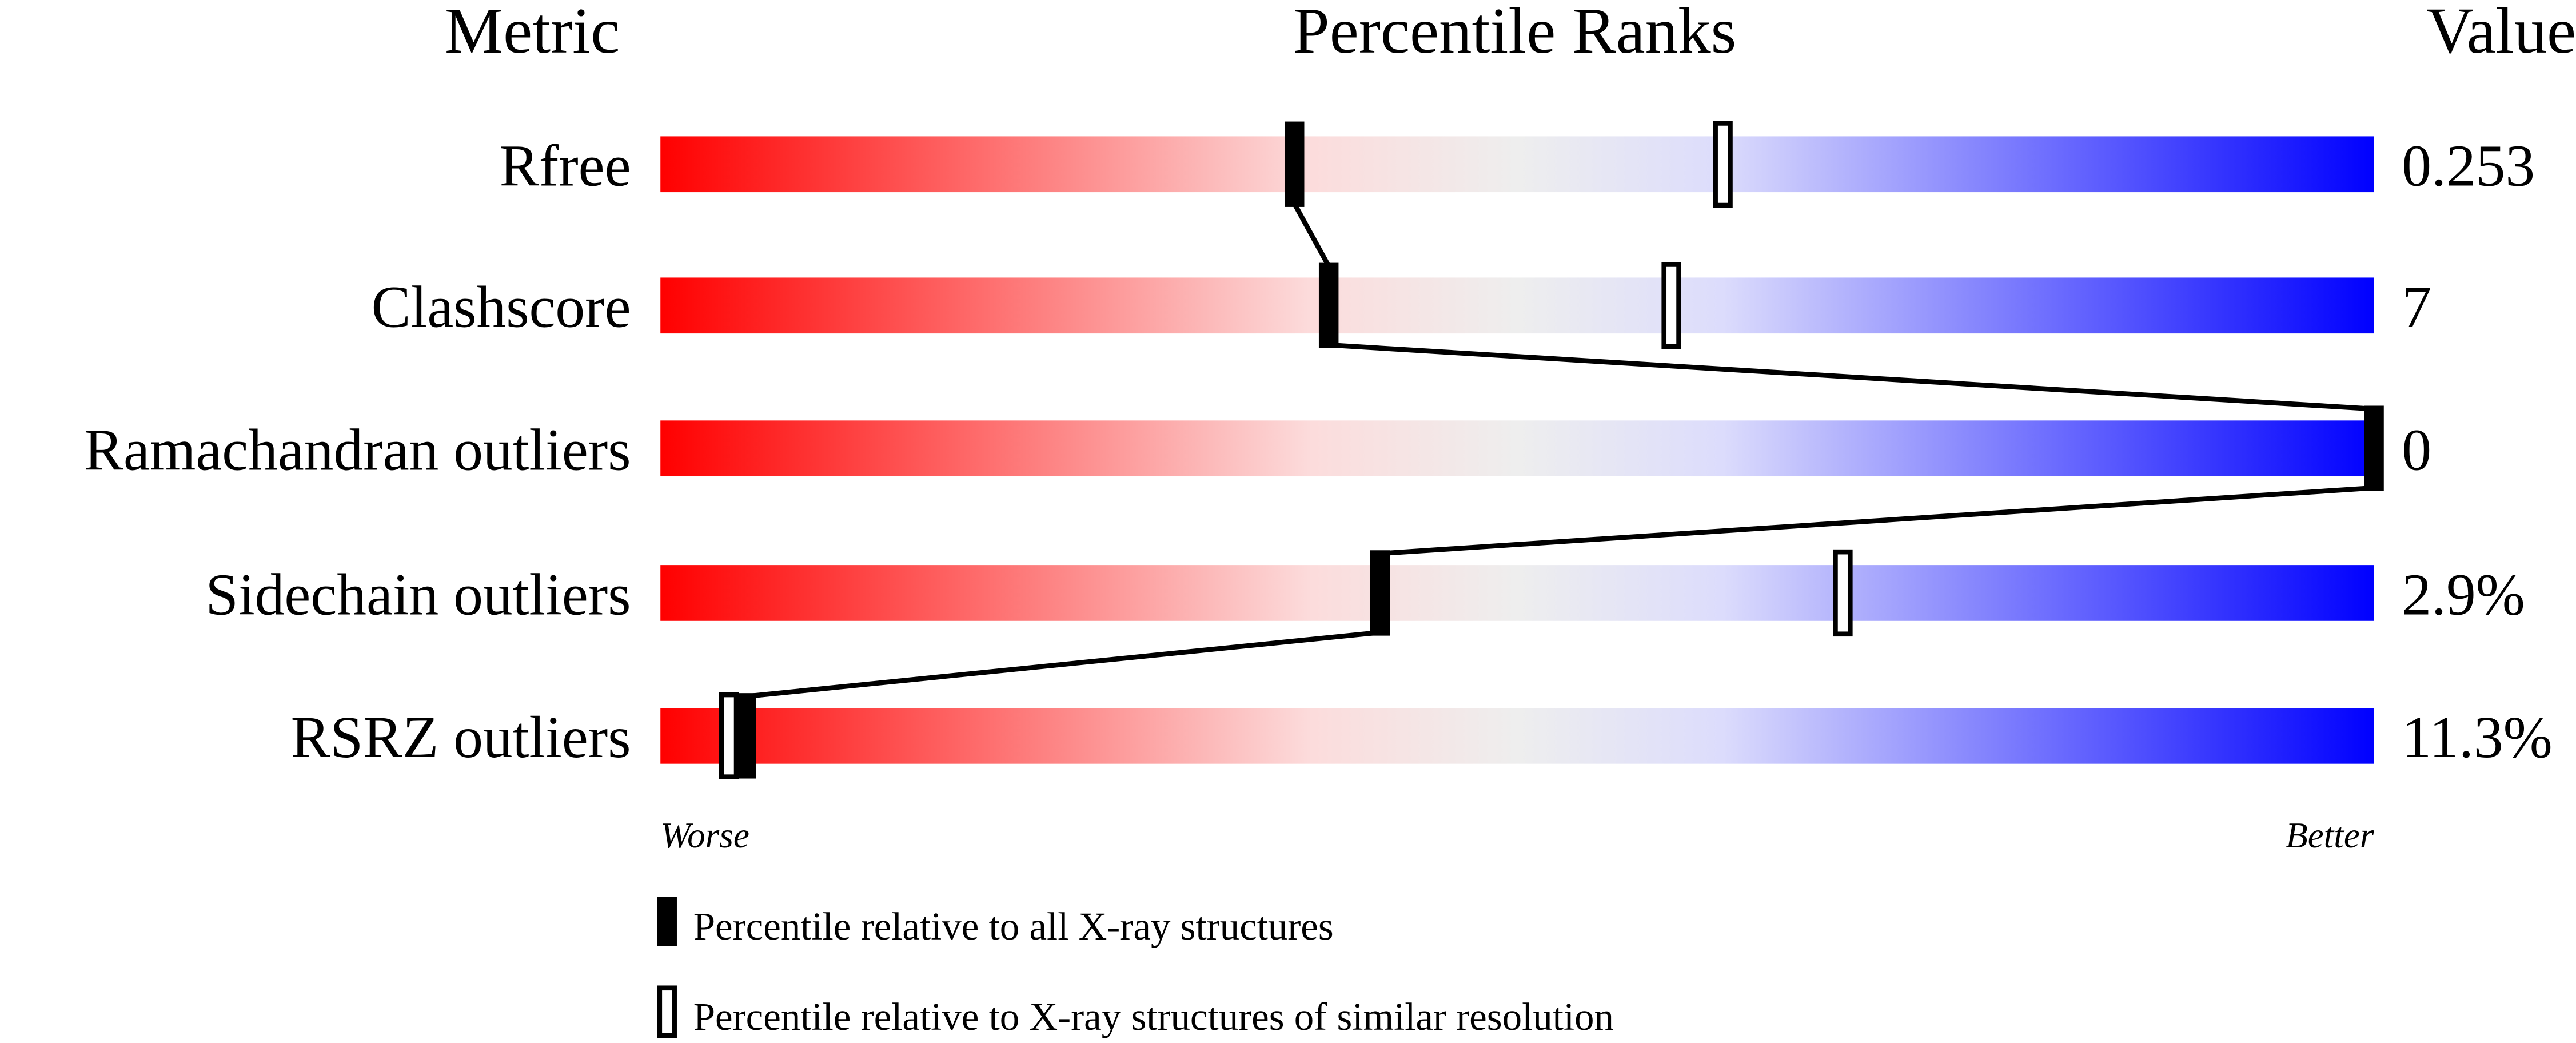 The width and height of the screenshot is (2576, 1043). What do you see at coordinates (2416, 450) in the screenshot?
I see `metric-value: 0` at bounding box center [2416, 450].